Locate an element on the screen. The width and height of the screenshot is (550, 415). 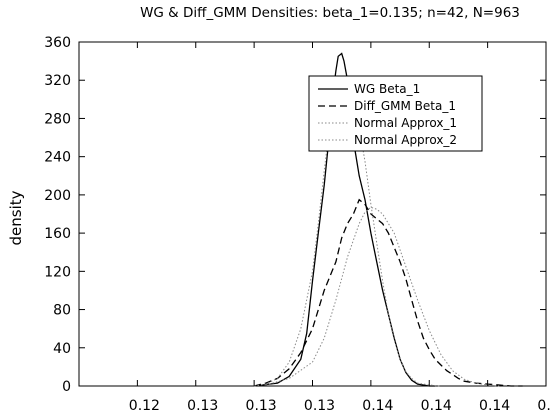
y-tick-label: 240 is located at coordinates (57, 158).